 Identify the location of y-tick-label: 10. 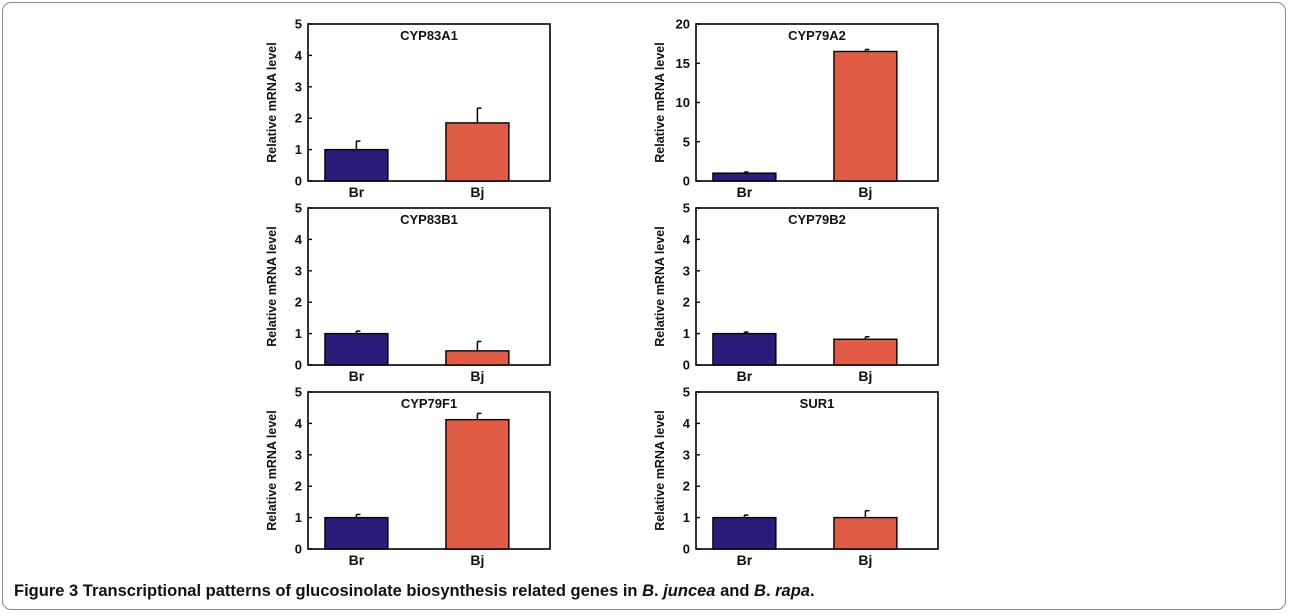
(683, 102).